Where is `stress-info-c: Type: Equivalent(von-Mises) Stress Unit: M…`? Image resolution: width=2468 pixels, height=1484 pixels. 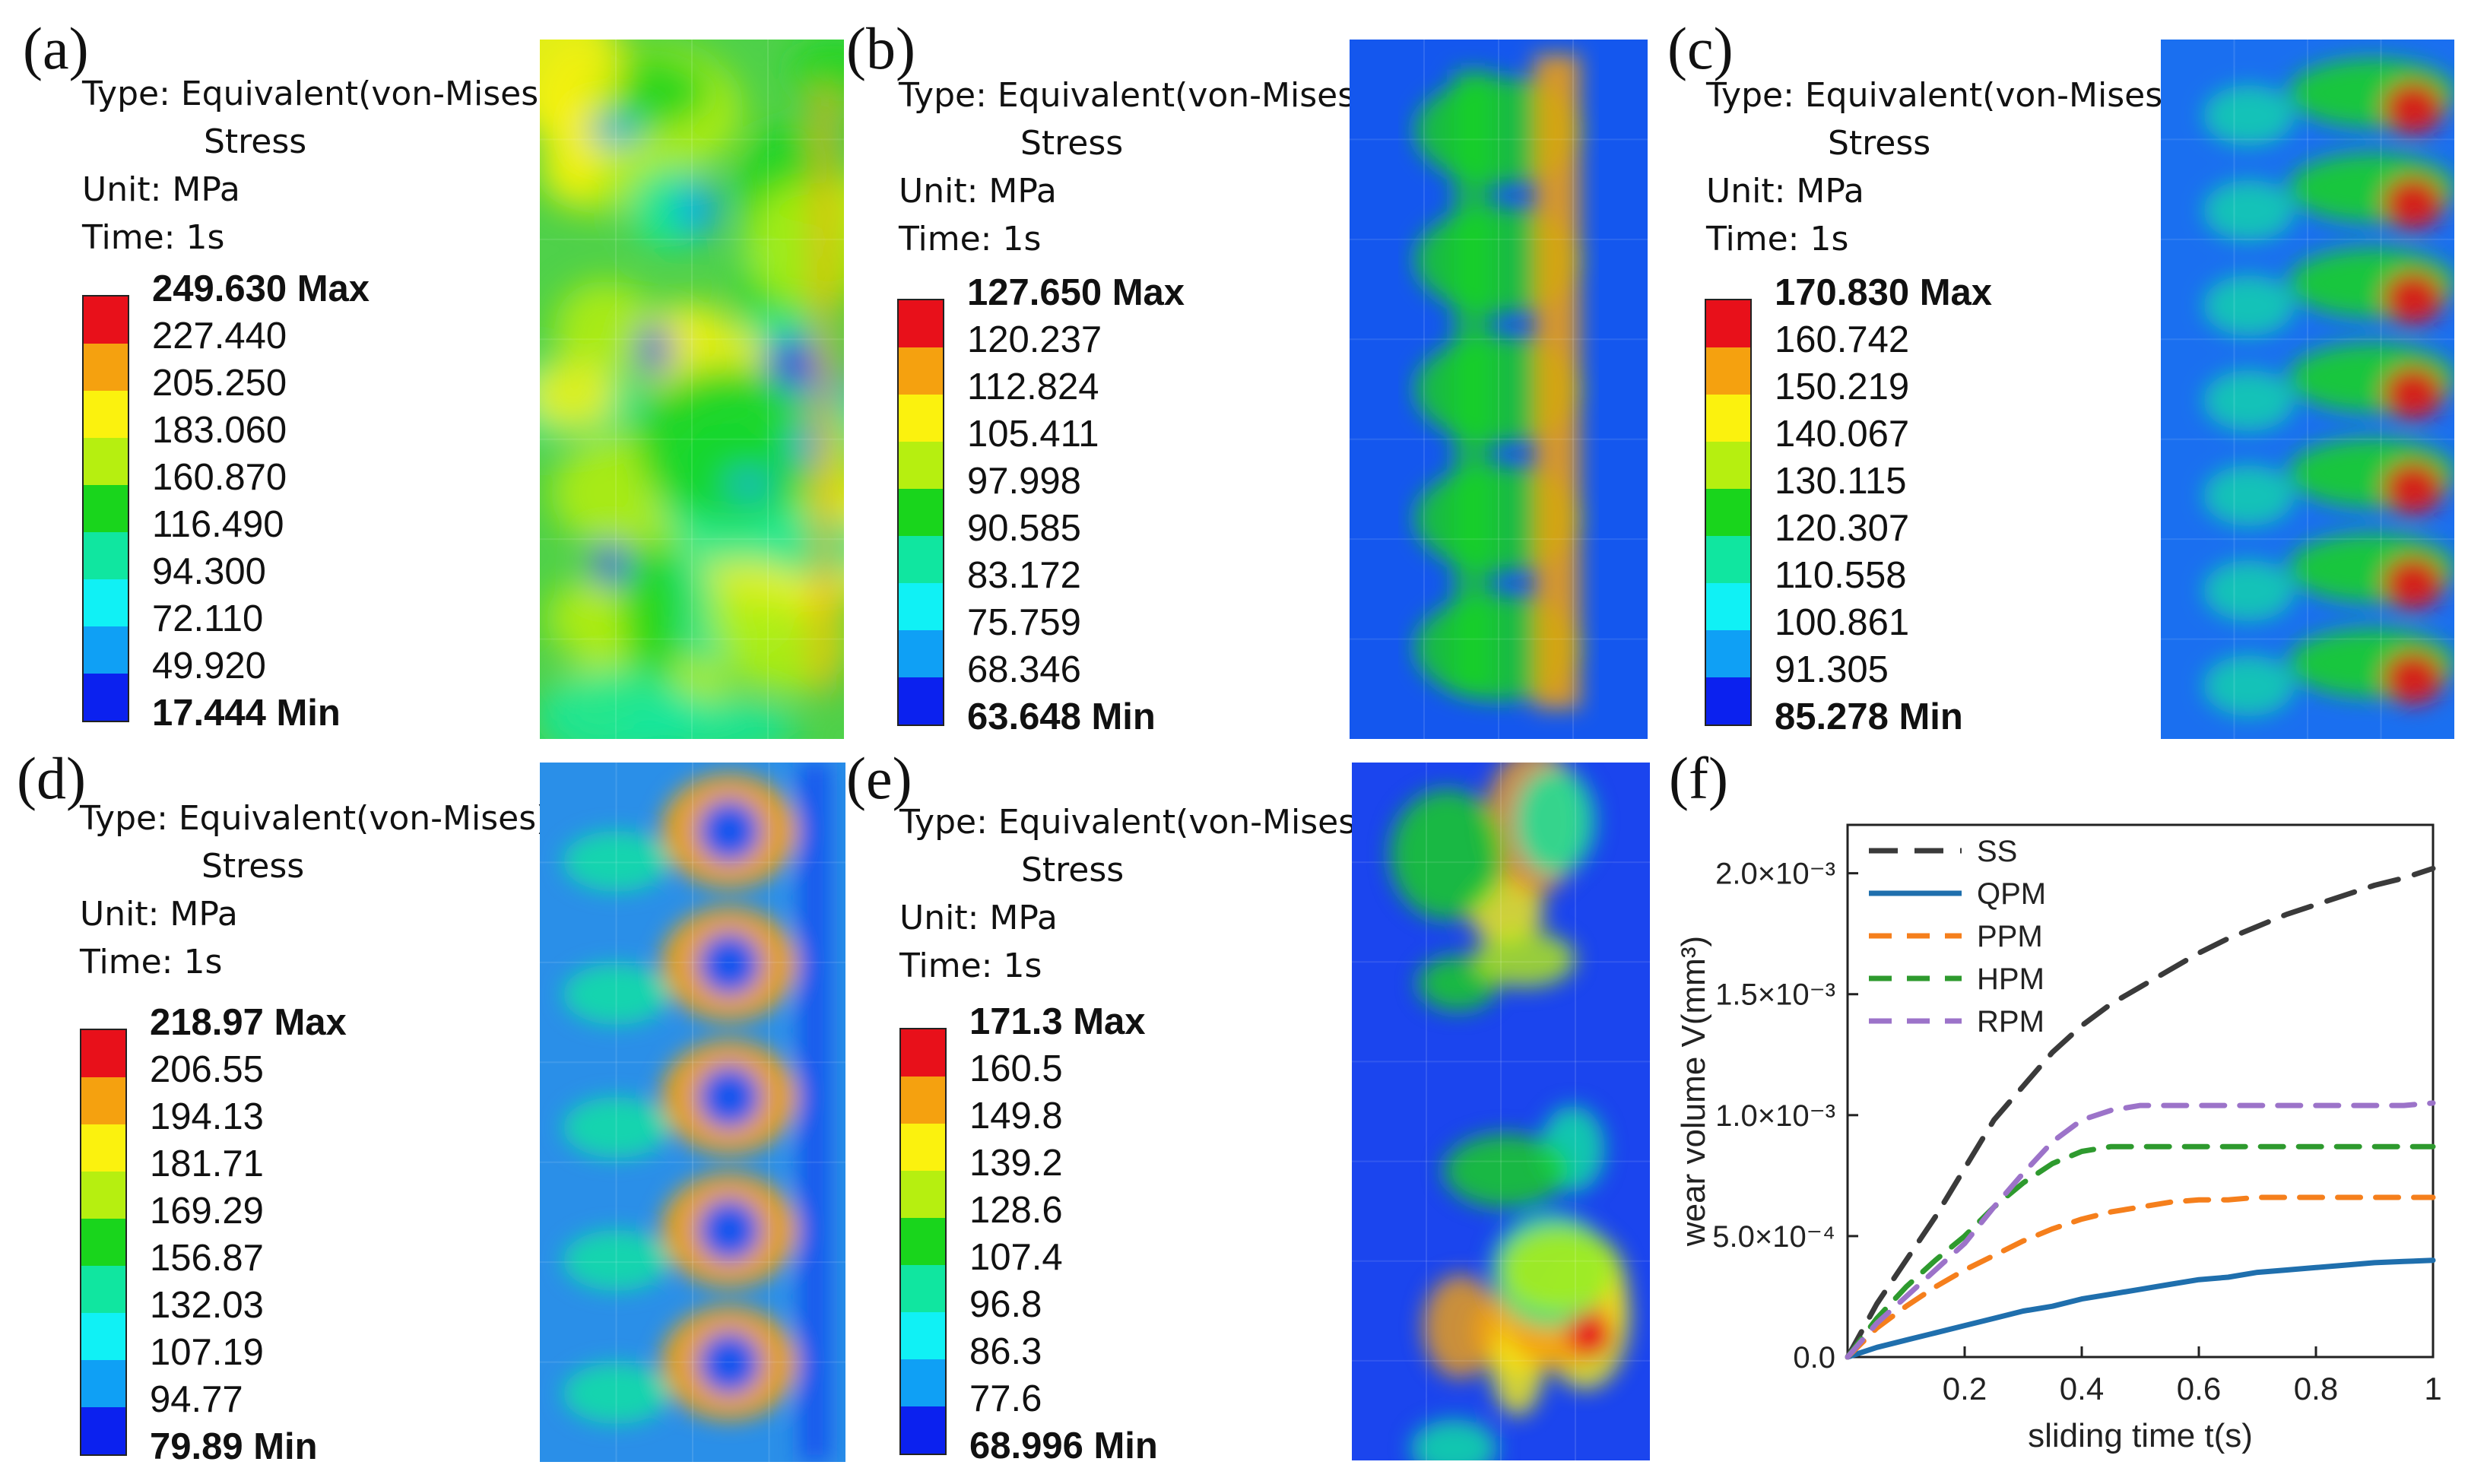
stress-info-c: Type: Equivalent(von-Mises) Stress Unit: M… is located at coordinates (1940, 167).